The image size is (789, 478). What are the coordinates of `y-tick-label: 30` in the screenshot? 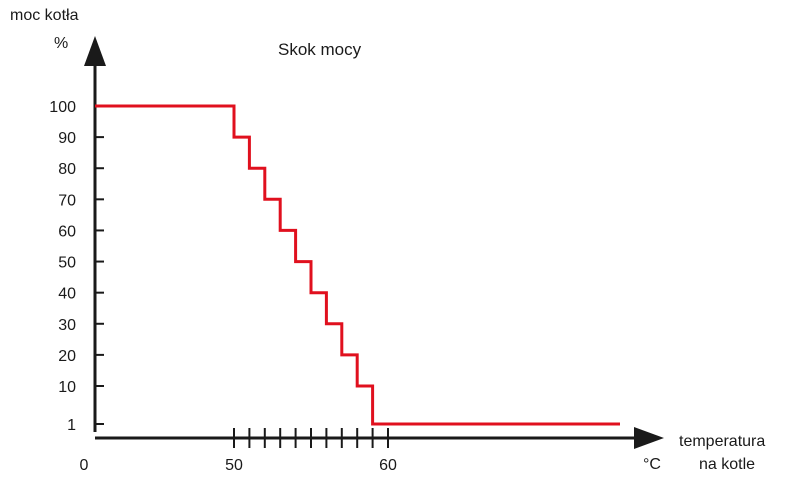 It's located at (67, 325).